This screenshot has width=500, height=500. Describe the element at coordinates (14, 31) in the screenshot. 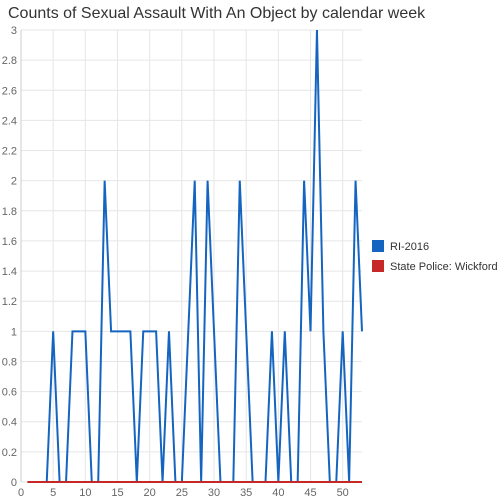

I see `y-tick-label: 3` at that location.